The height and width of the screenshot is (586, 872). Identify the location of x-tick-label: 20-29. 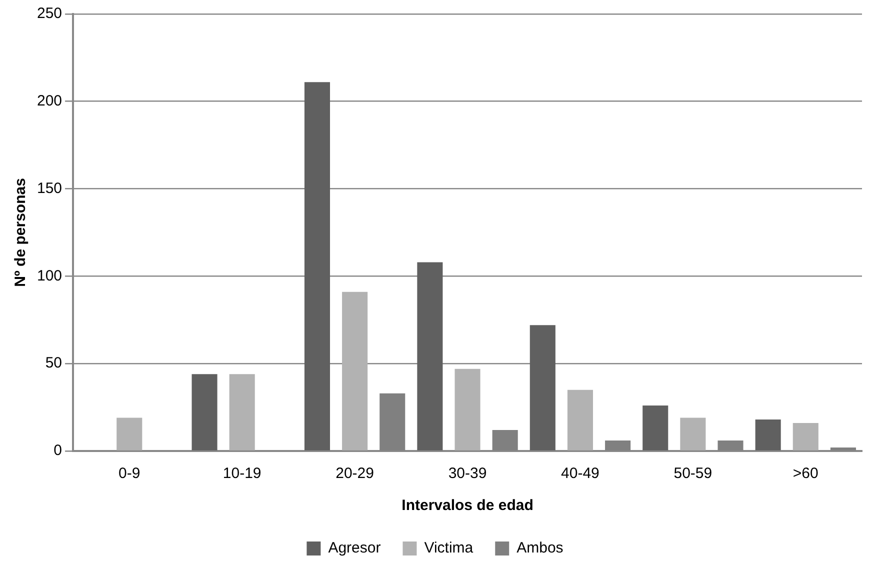
(355, 473).